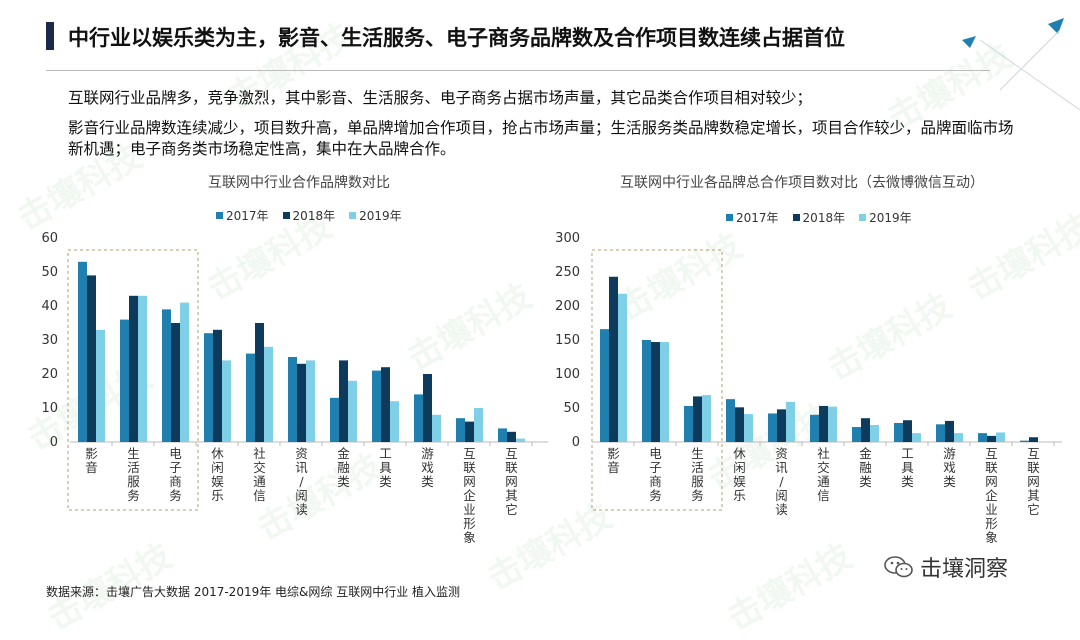  I want to click on chart2-category-label: 生活服务, so click(697, 474).